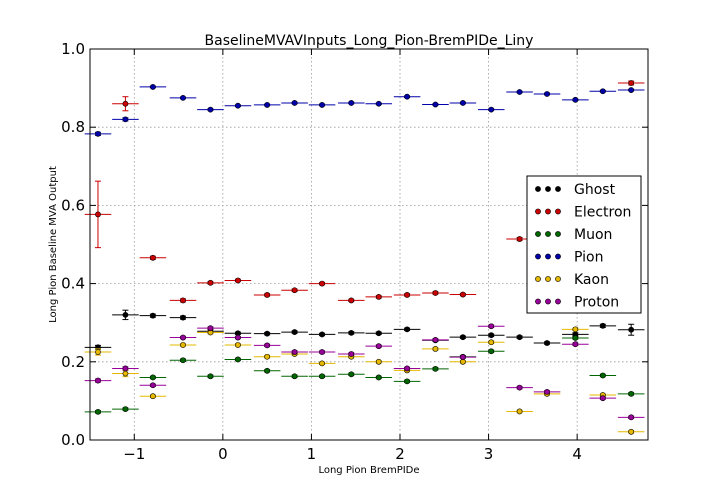  I want to click on legend-item-electron: Electron, so click(583, 213).